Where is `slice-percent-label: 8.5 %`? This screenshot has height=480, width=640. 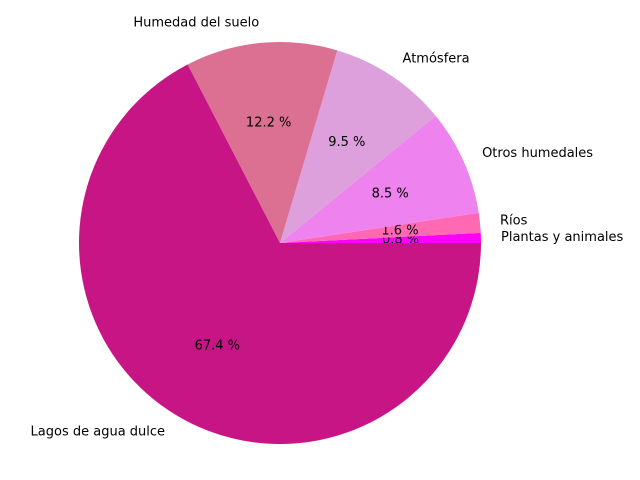
slice-percent-label: 8.5 % is located at coordinates (390, 194).